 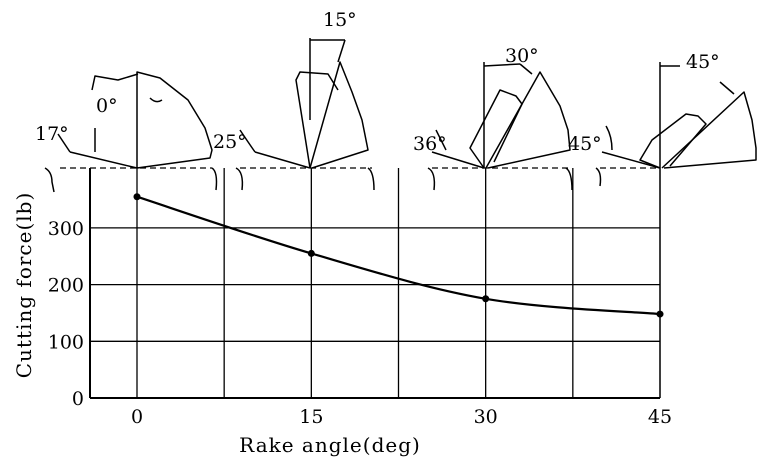 I want to click on x-tick-label: 15, so click(x=311, y=417).